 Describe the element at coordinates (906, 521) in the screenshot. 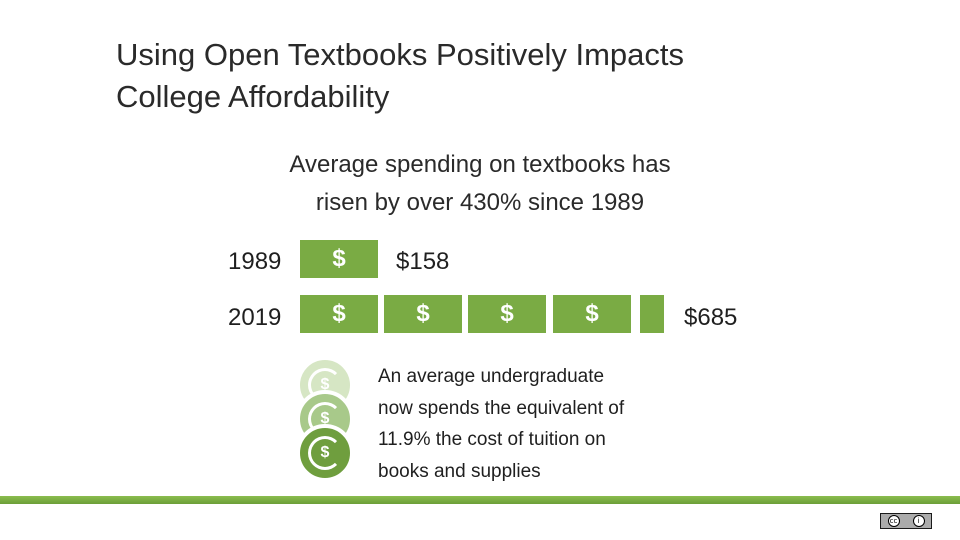

I see `creative-commons-badge: cc i` at that location.